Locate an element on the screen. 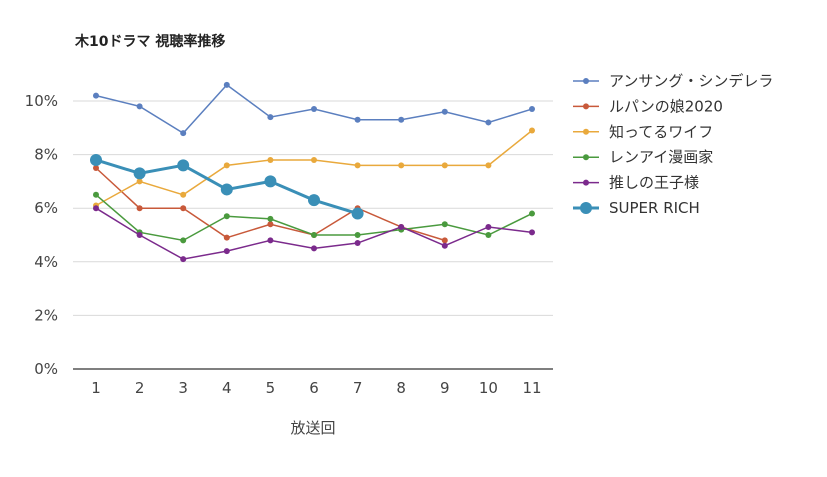 The height and width of the screenshot is (477, 827). legend-item: レンアイ漫画家 is located at coordinates (643, 157).